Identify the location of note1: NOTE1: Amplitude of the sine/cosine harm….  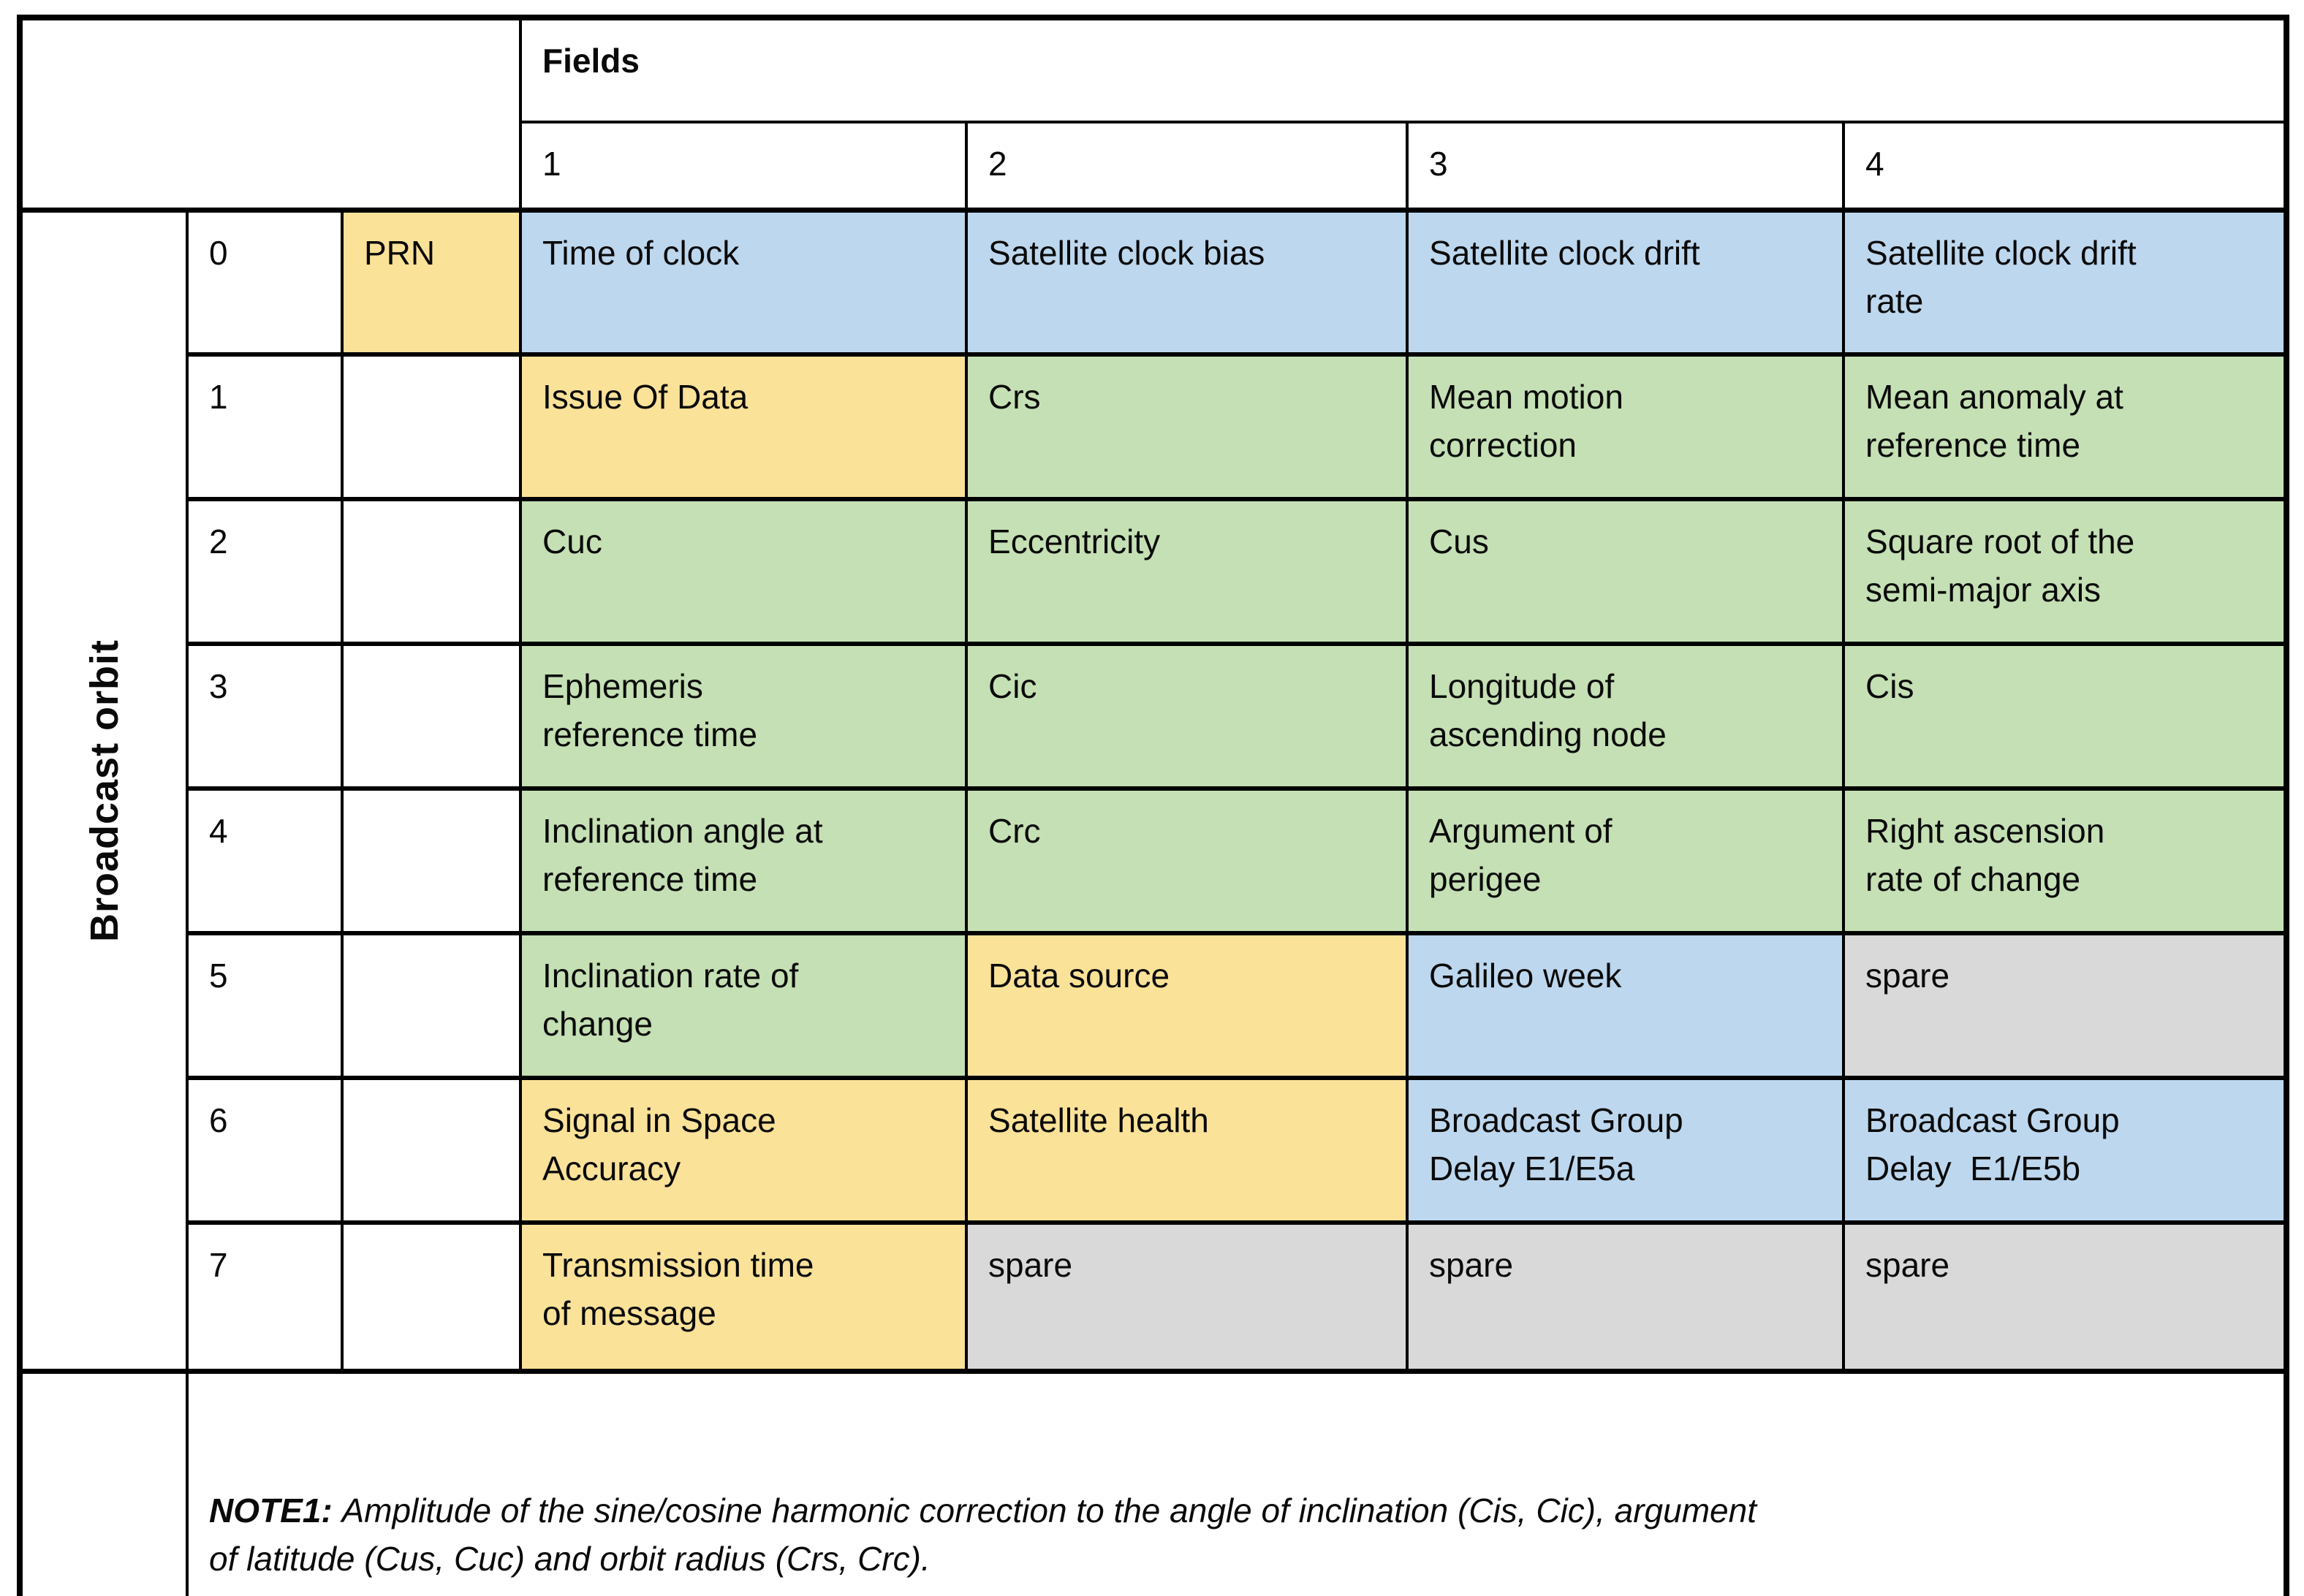
(1237, 1534).